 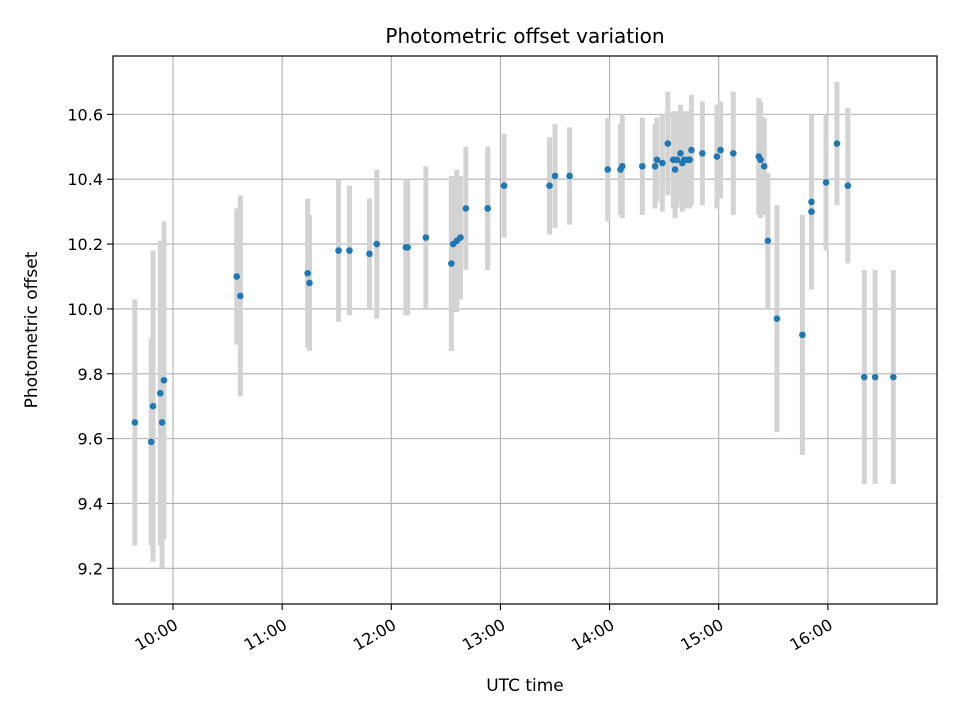 I want to click on y-tick-label: 10.4, so click(x=85, y=179).